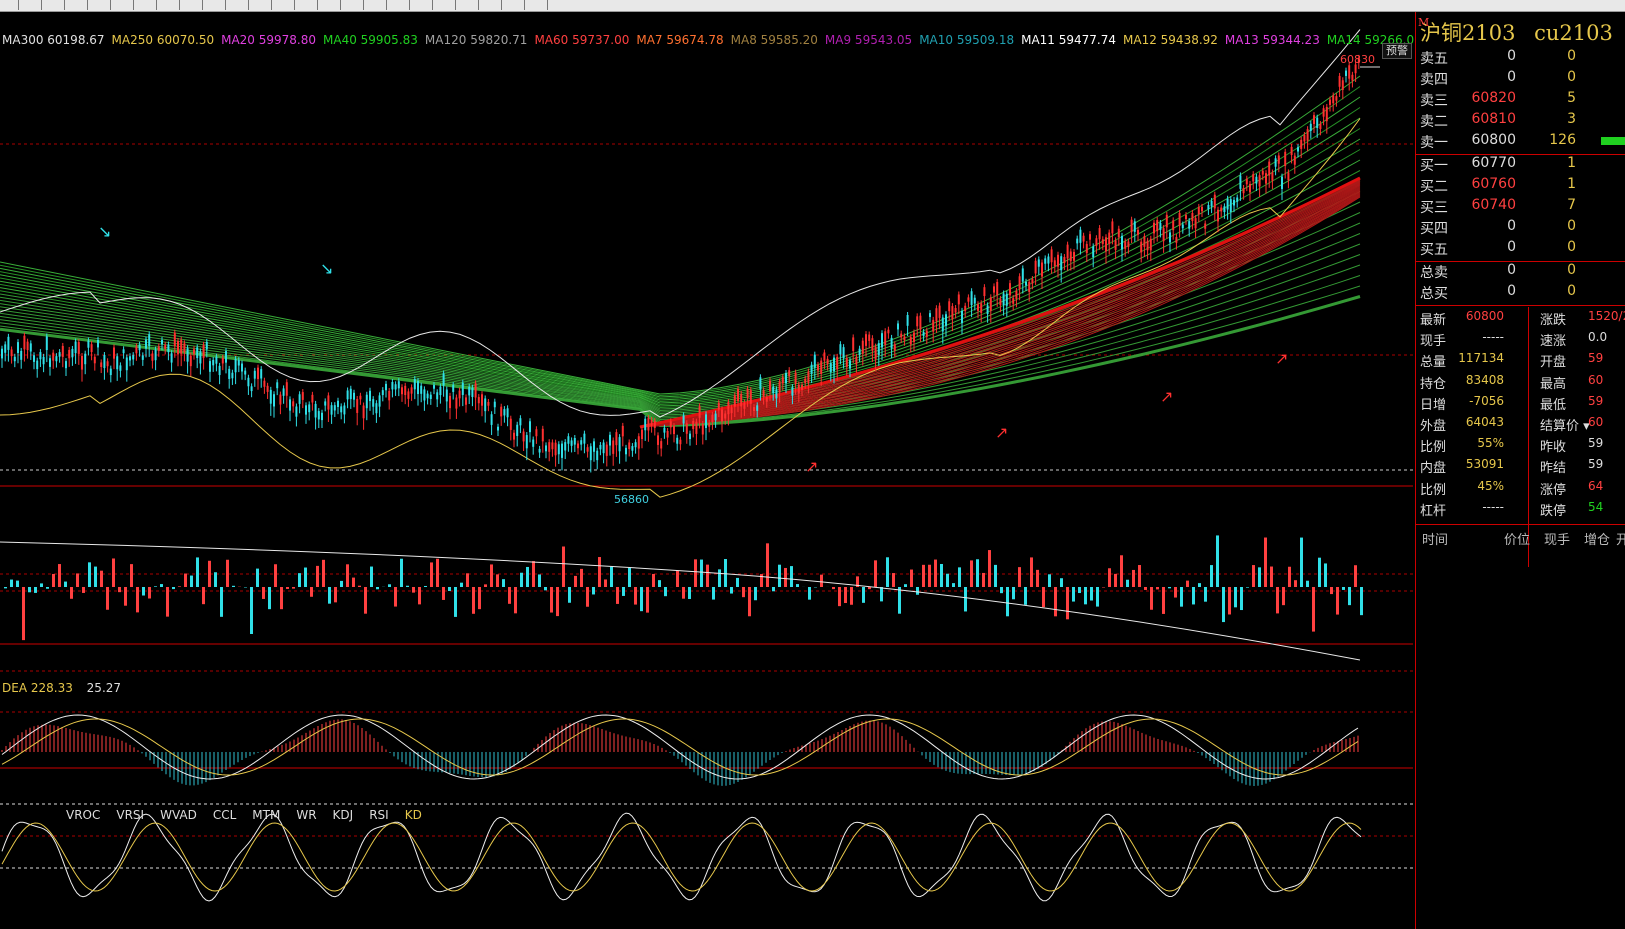 The image size is (1625, 929). Describe the element at coordinates (1520, 272) in the screenshot. I see `total-row: 总卖 0 0` at that location.